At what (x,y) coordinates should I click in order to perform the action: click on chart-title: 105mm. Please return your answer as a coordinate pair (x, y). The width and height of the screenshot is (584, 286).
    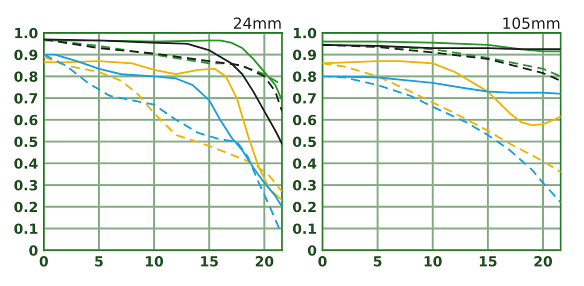
    Looking at the image, I should click on (531, 23).